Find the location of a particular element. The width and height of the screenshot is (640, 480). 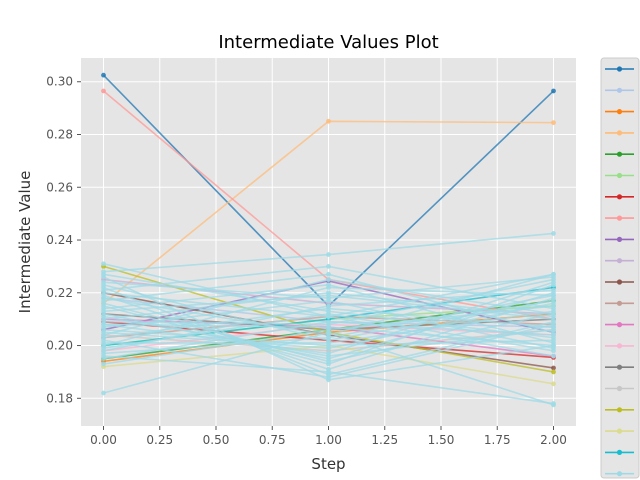

x-tick-label: 1.75 is located at coordinates (497, 440).